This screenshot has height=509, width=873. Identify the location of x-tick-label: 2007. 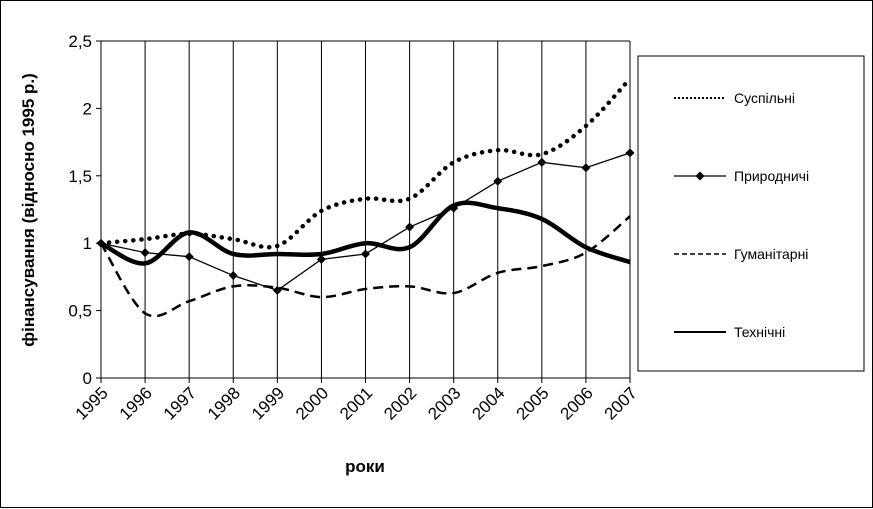
(621, 403).